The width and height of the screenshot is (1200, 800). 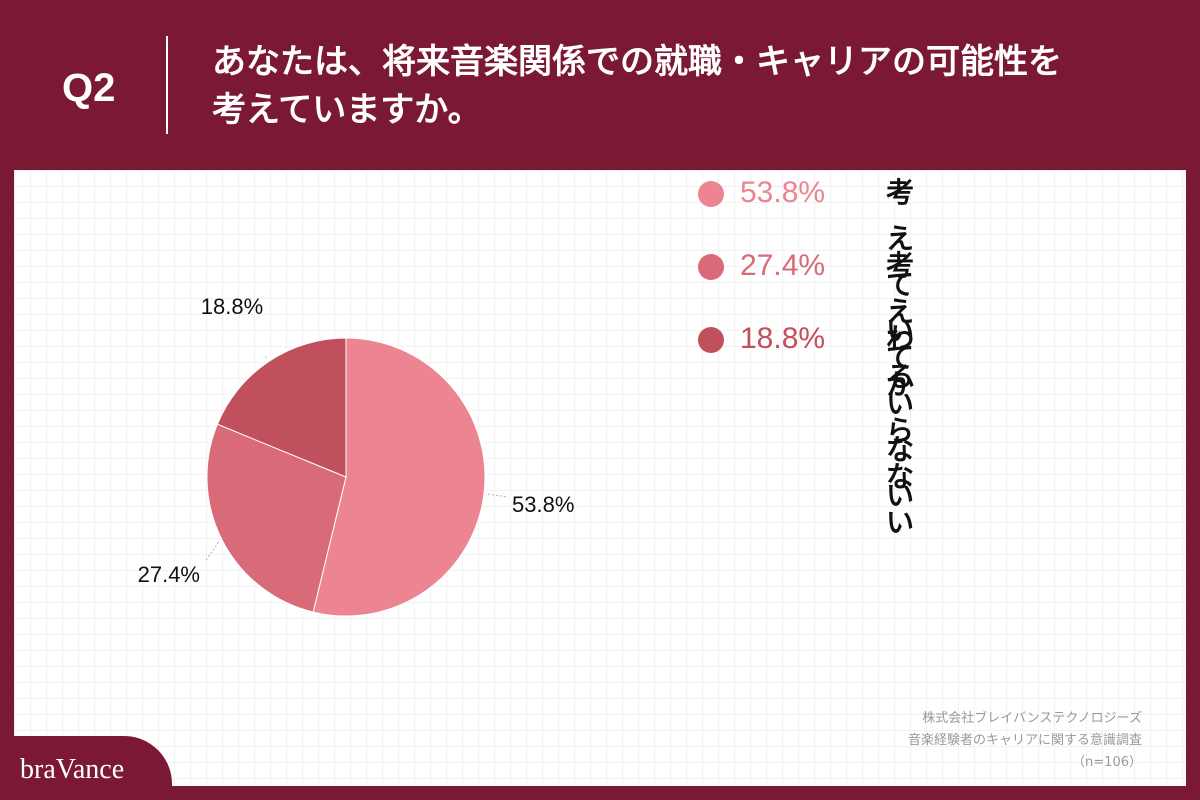 What do you see at coordinates (167, 85) in the screenshot?
I see `header-divider` at bounding box center [167, 85].